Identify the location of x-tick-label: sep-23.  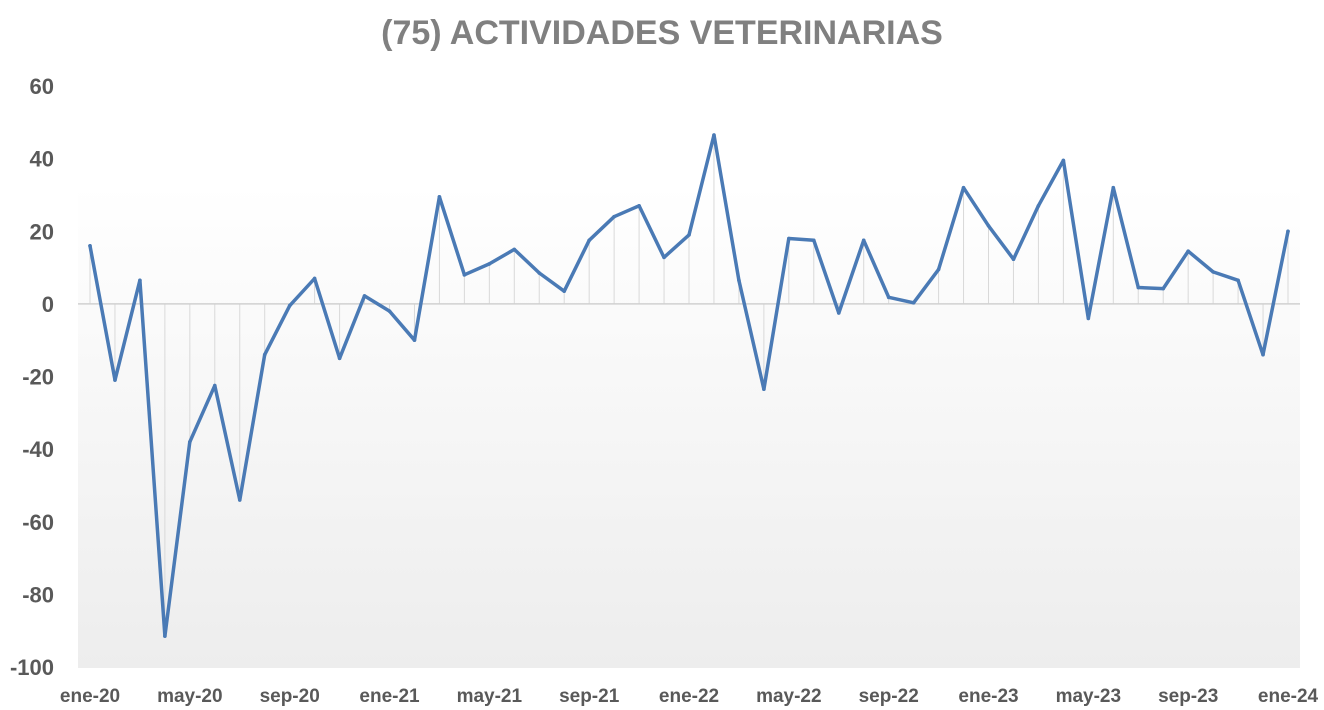
(1188, 696).